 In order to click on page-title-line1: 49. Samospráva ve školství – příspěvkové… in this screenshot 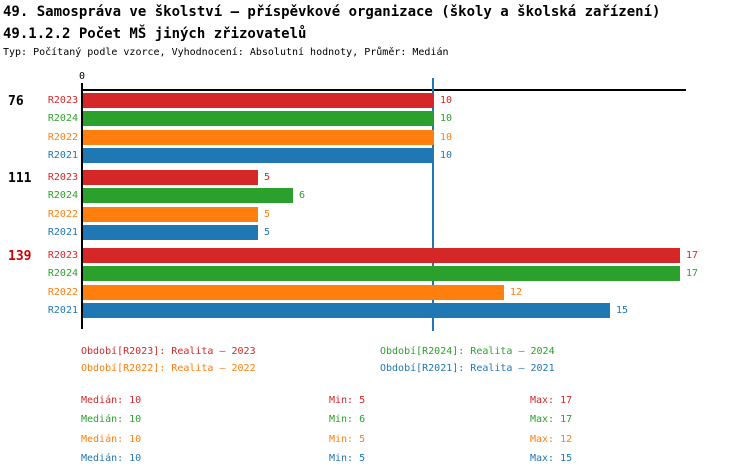, I will do `click(332, 12)`.